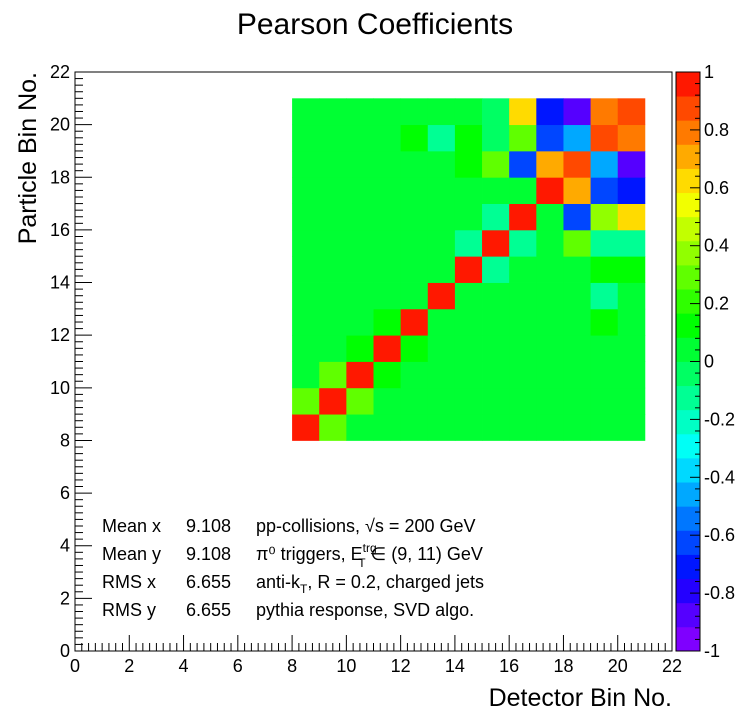  Describe the element at coordinates (65, 546) in the screenshot. I see `y-tick-label: 4` at that location.